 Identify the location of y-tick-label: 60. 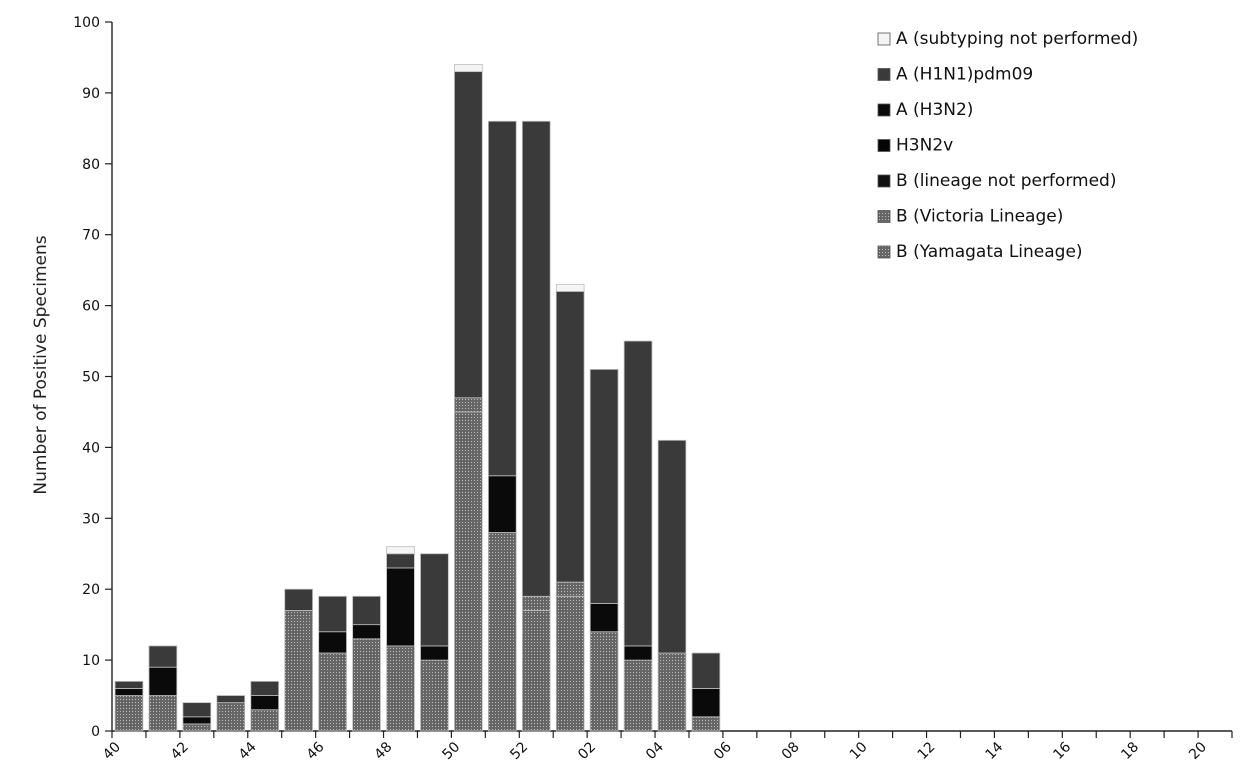
(91, 307).